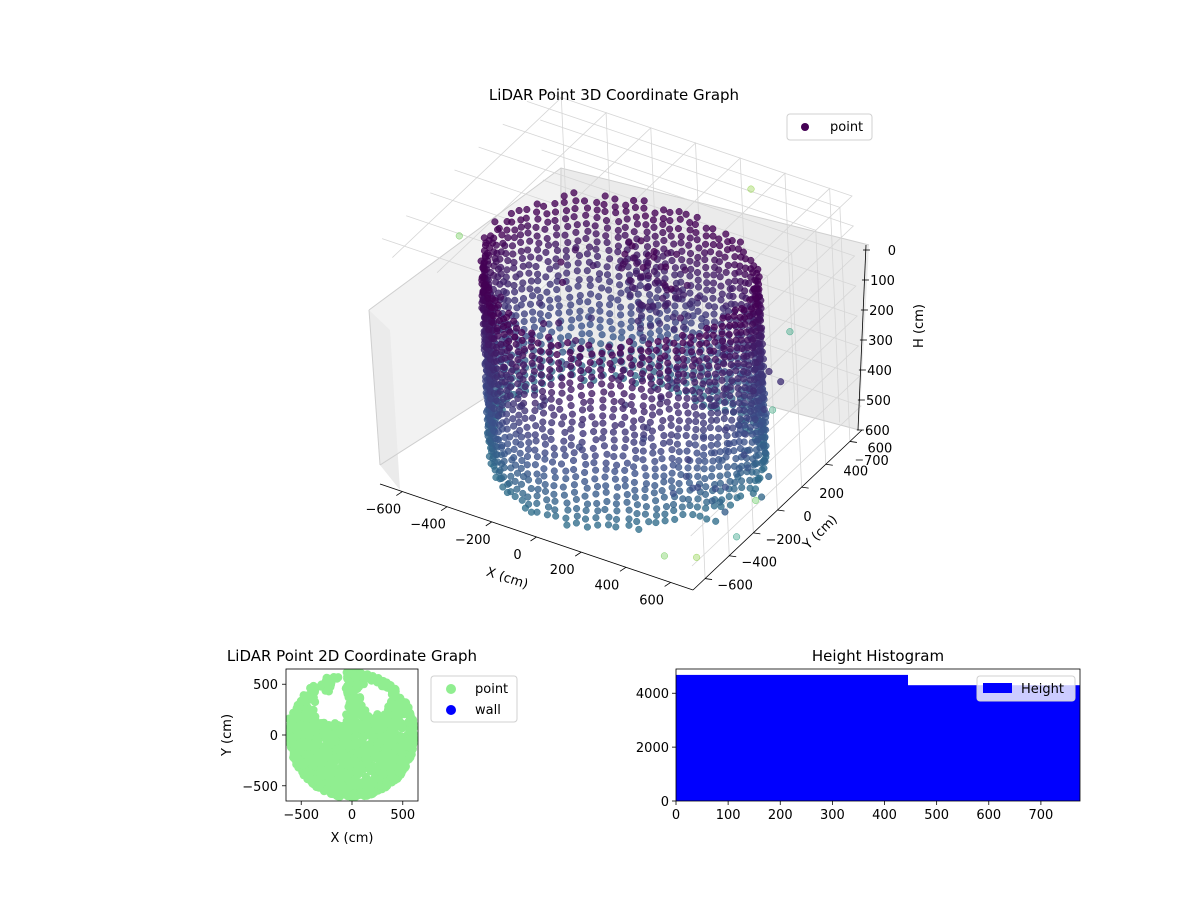 The width and height of the screenshot is (1200, 900). What do you see at coordinates (665, 802) in the screenshot?
I see `tick-label-y-hist: 0` at bounding box center [665, 802].